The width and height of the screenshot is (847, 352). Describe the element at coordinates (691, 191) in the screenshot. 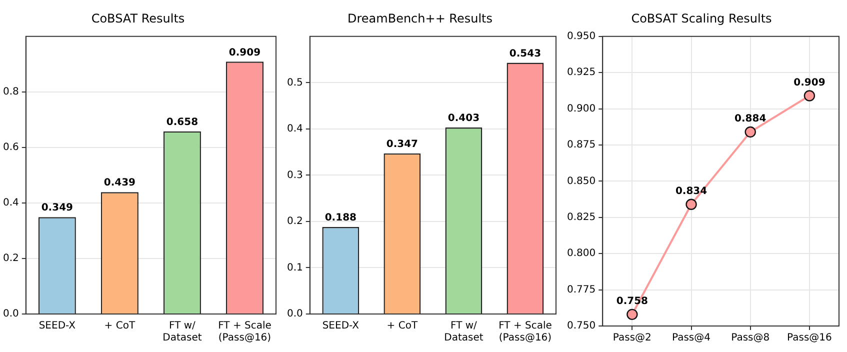

I see `data-label: 0.834` at that location.